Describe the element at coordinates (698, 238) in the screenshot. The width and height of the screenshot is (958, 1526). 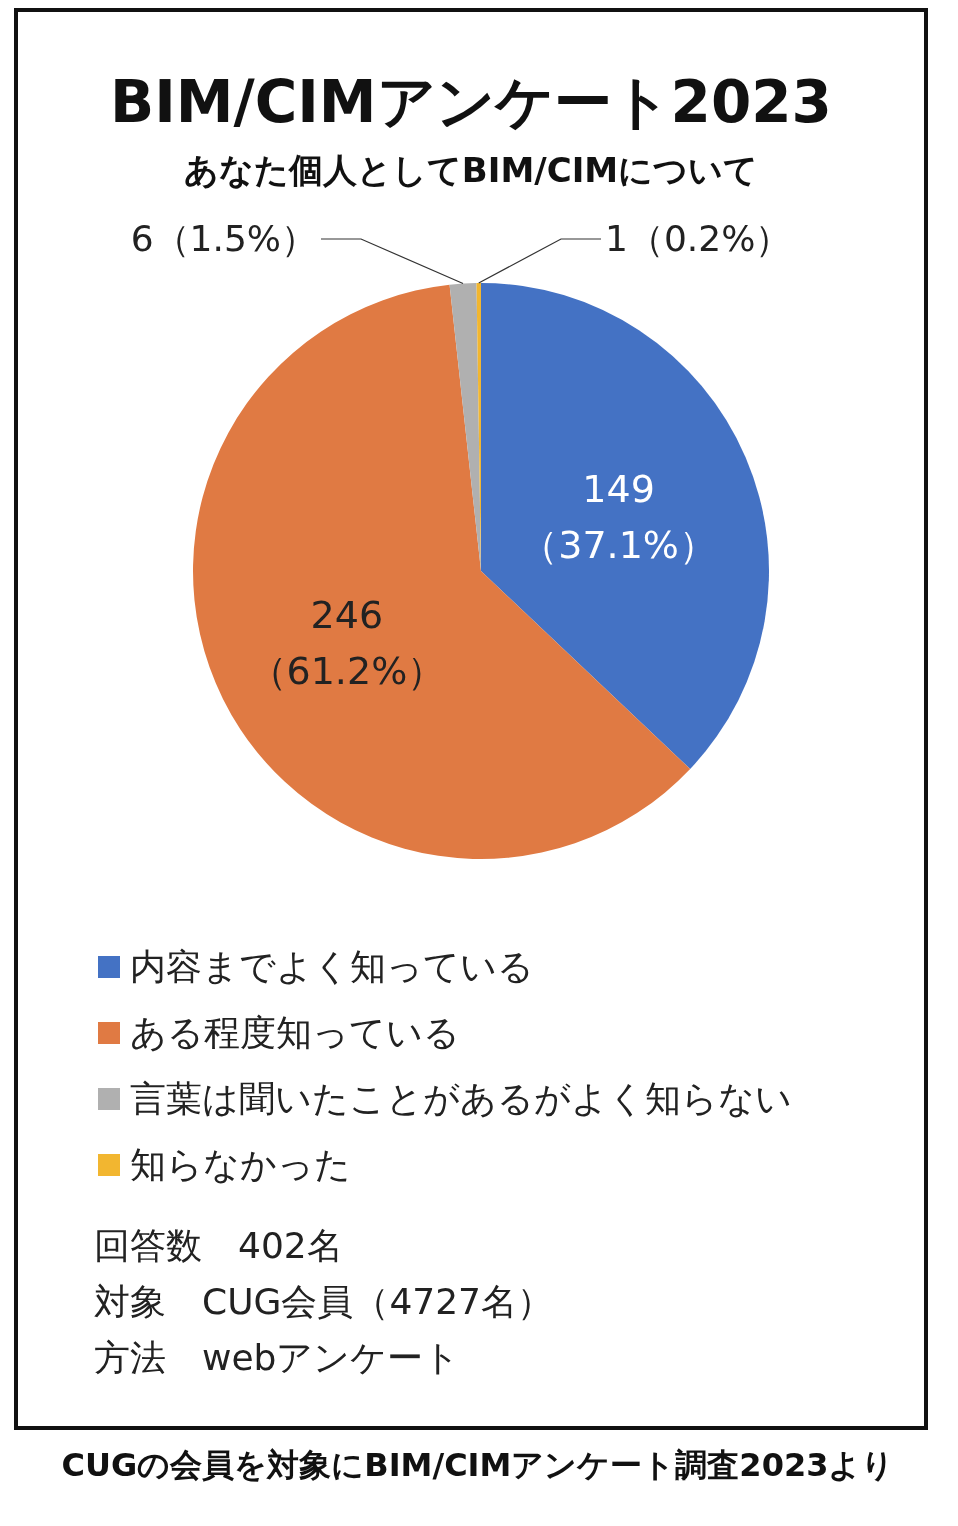
I see `data-label: 1（0.2%）` at that location.